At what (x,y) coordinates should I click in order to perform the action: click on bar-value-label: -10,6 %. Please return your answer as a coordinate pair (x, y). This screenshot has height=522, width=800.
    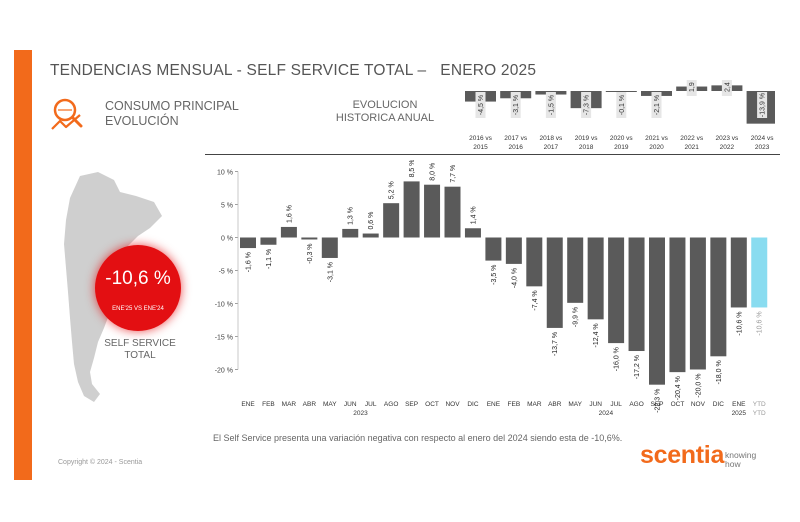
    Looking at the image, I should click on (760, 323).